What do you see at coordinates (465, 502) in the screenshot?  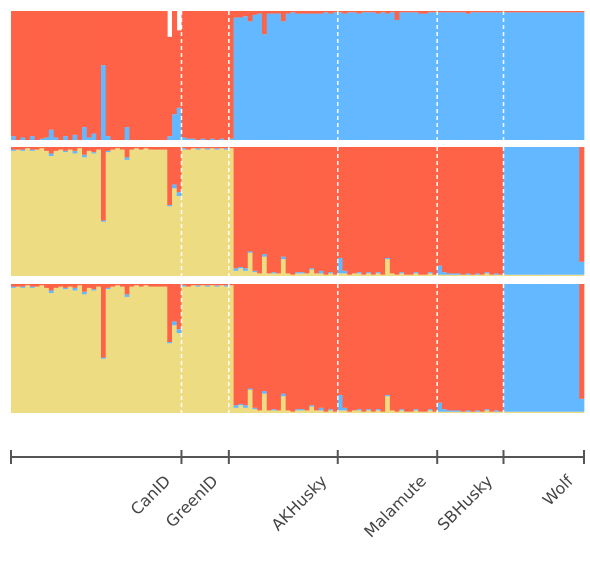 I see `group-label-sbhusky: SBHusky` at bounding box center [465, 502].